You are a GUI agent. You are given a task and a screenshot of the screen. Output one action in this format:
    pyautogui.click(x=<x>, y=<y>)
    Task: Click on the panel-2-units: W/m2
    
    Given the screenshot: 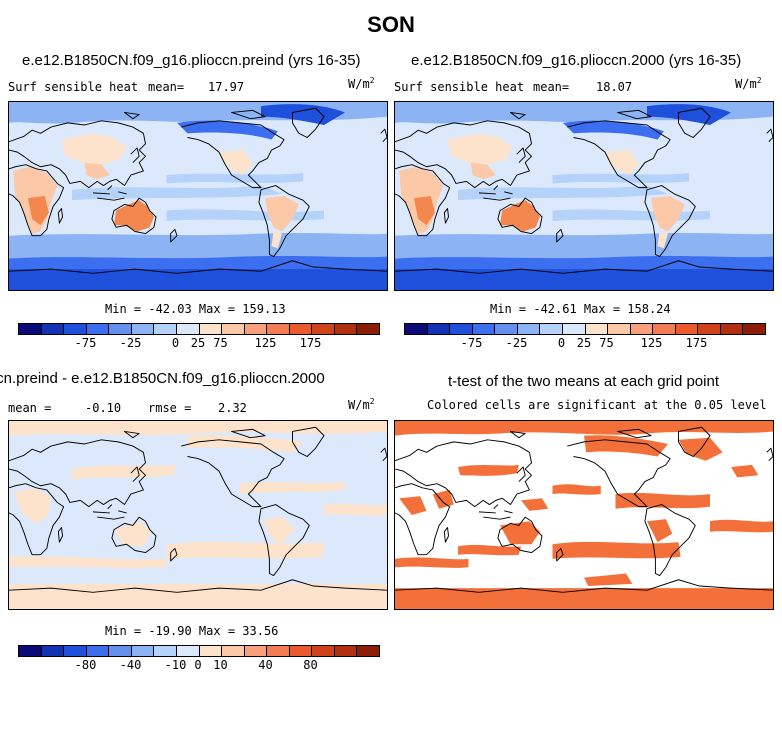 What is the action you would take?
    pyautogui.click(x=748, y=83)
    